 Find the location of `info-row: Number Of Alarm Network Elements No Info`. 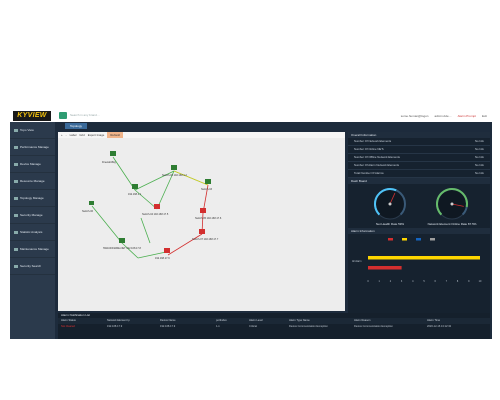

info-row: Number Of Alarm Network Elements No Info is located at coordinates (419, 166).